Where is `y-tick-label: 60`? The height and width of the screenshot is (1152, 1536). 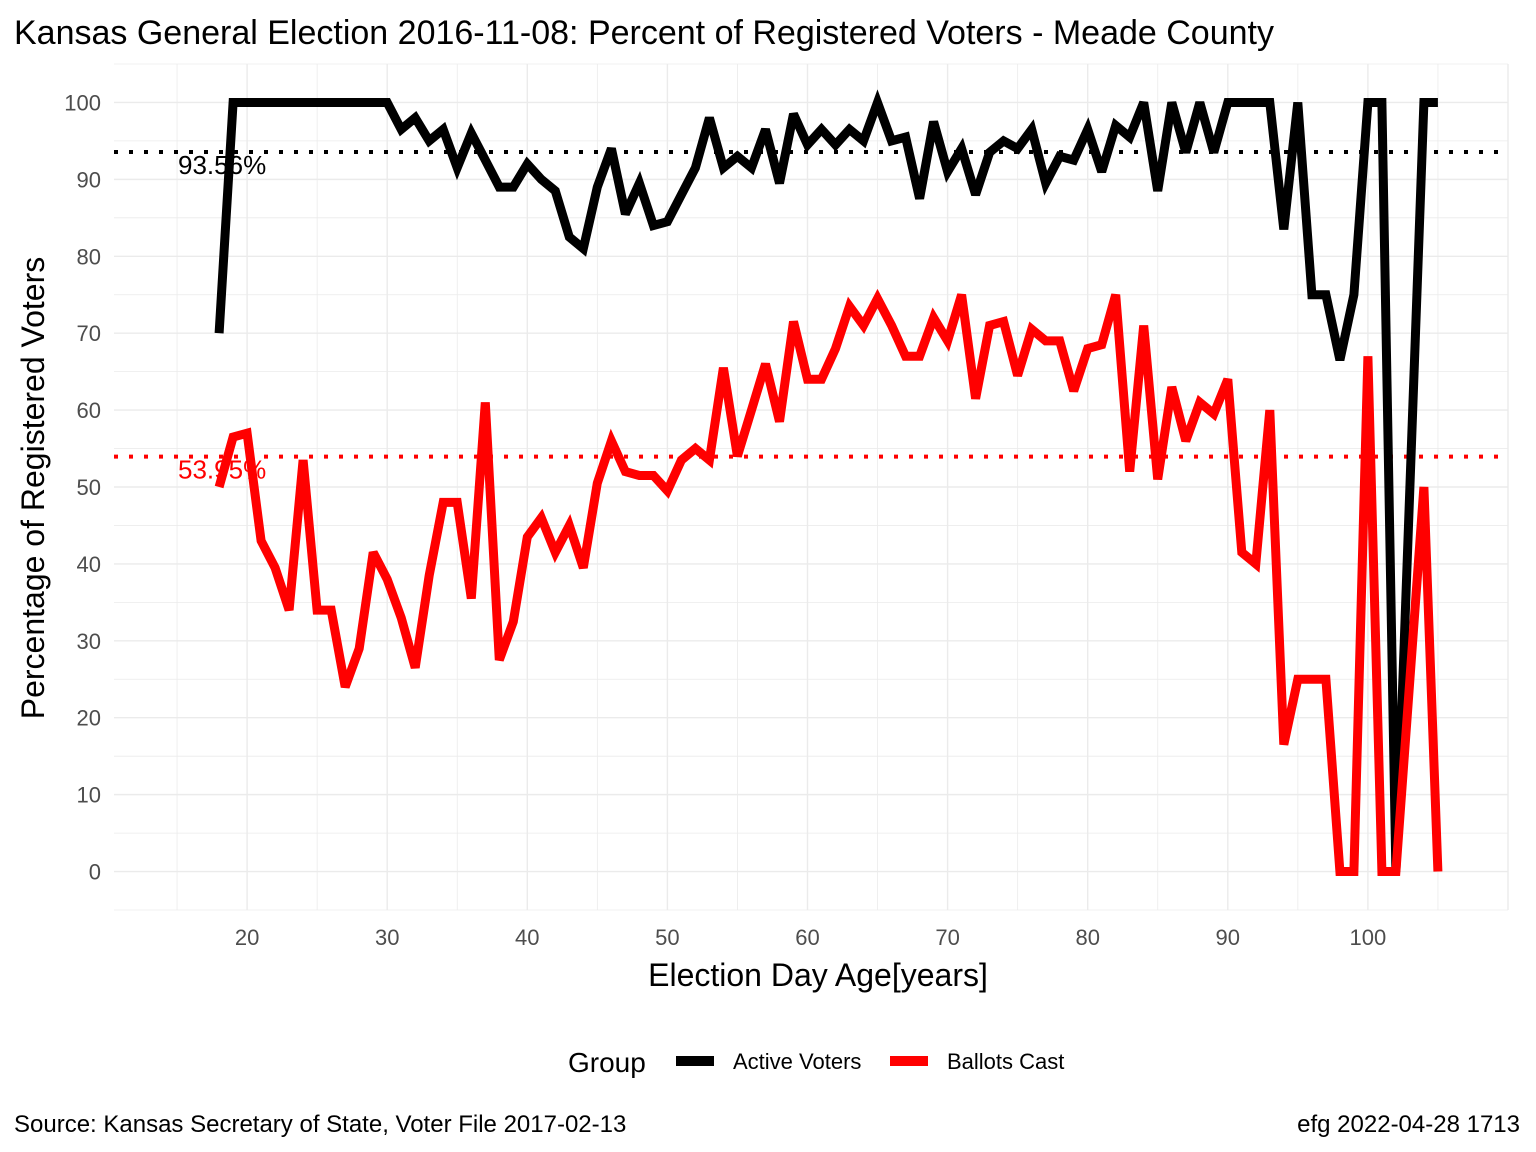 y-tick-label: 60 is located at coordinates (89, 410).